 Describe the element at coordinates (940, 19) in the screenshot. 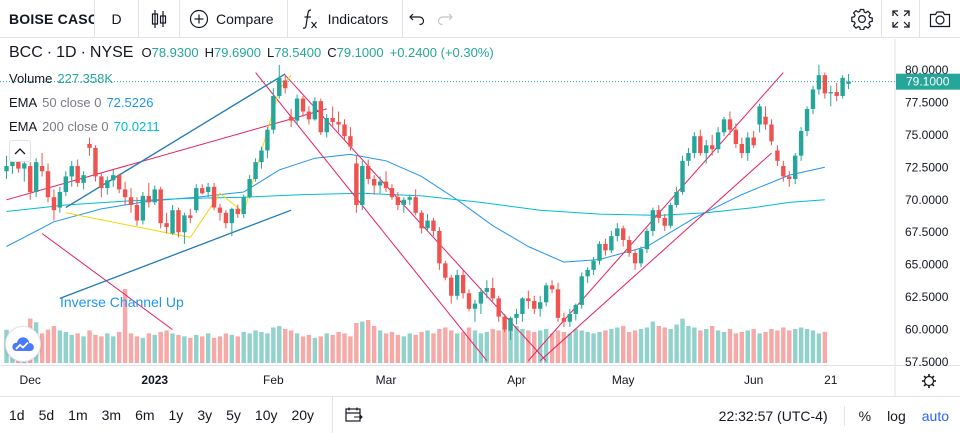

I see `snapshot-button` at that location.